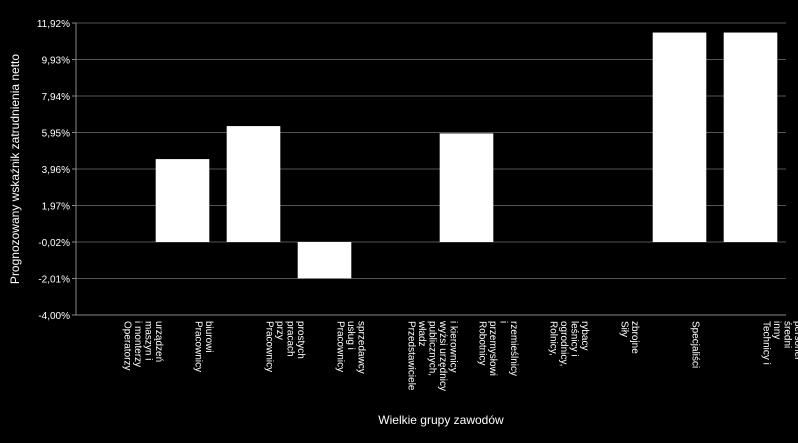 Image resolution: width=798 pixels, height=443 pixels. I want to click on x-tick-label-line: ogrodnicy,, so click(563, 343).